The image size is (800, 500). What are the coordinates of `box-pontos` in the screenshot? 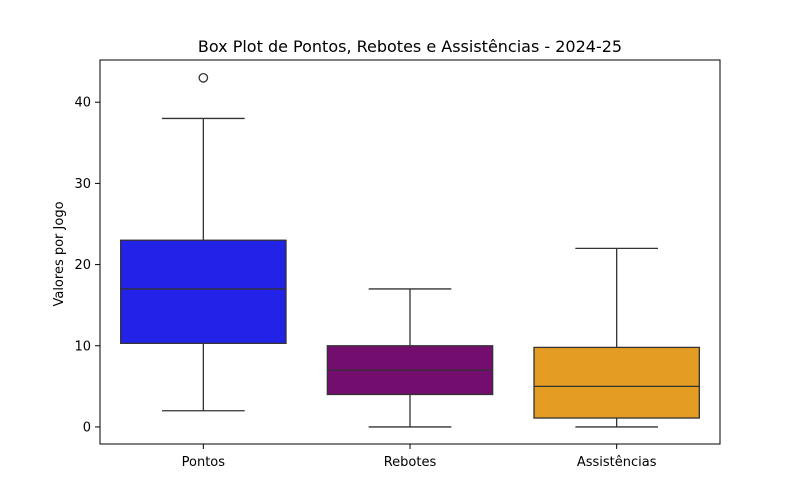 It's located at (203, 291).